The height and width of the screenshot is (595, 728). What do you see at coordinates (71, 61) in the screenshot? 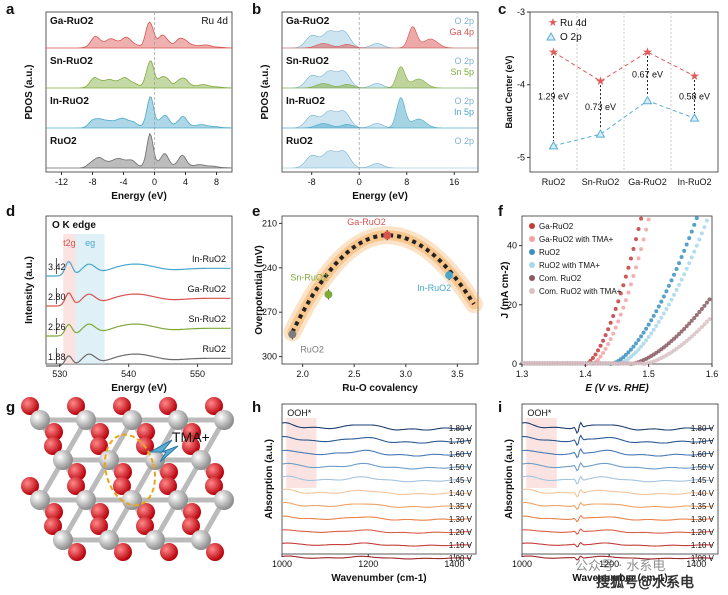
I see `panel-a-label-Sn-RuO2: Sn-RuO2` at bounding box center [71, 61].